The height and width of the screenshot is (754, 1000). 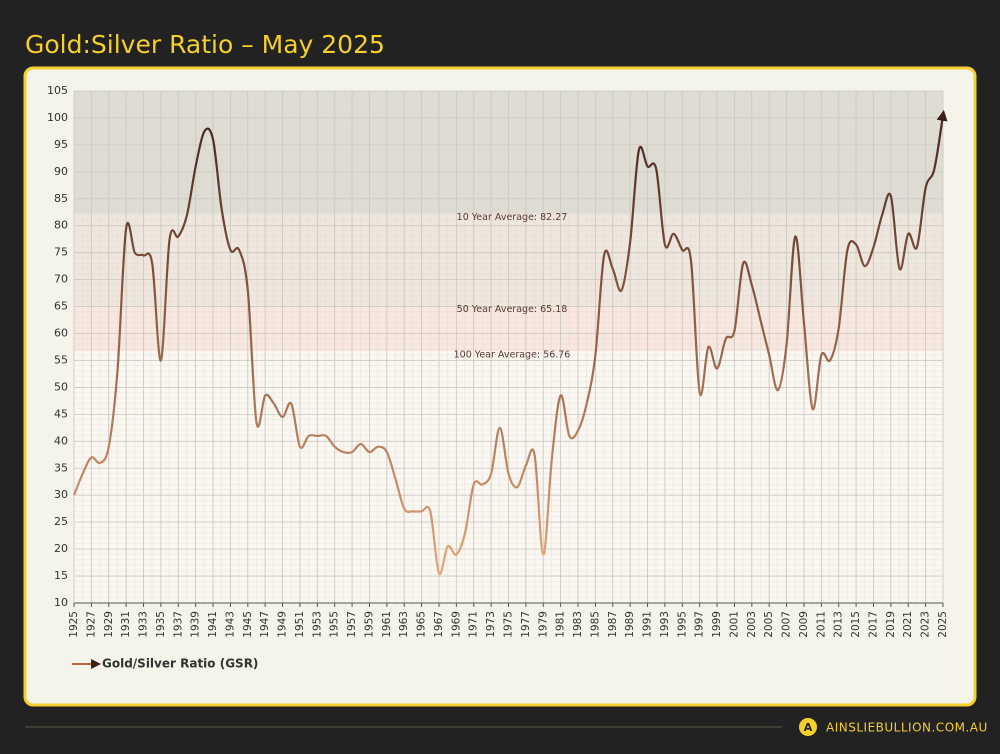 I want to click on x-tick-label: 2013, so click(x=839, y=624).